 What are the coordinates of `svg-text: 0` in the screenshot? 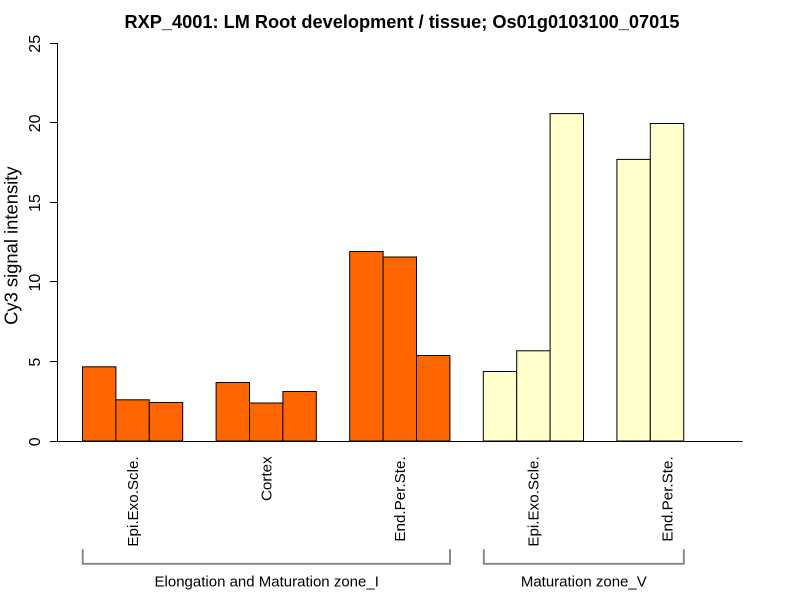 It's located at (35, 441).